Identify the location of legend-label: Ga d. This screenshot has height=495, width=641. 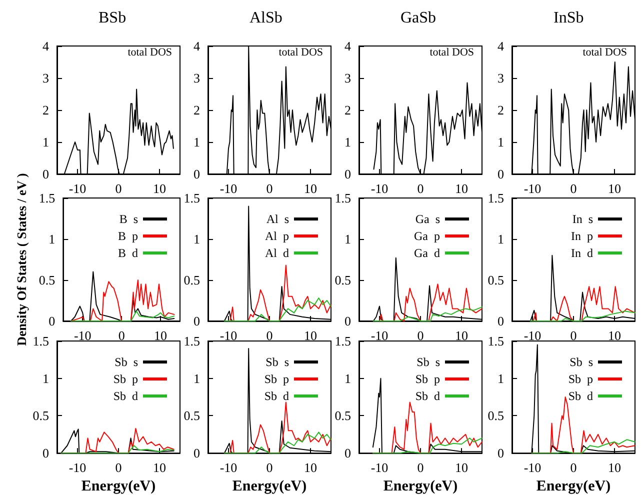
(427, 253).